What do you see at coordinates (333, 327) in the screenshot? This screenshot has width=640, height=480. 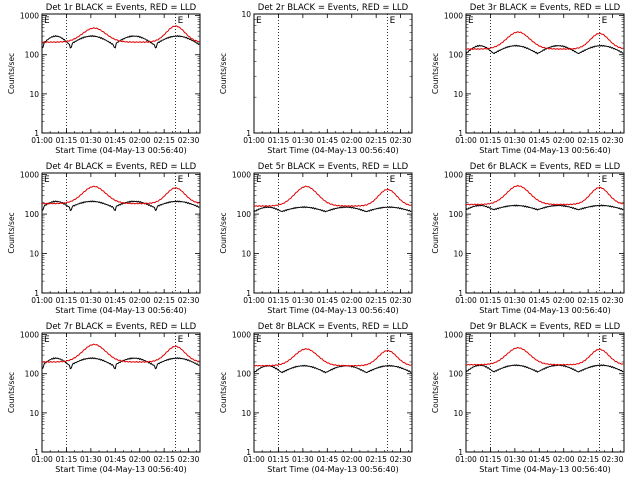 I see `panel-title: Det 8r BLACK = Events, RED = LLD` at bounding box center [333, 327].